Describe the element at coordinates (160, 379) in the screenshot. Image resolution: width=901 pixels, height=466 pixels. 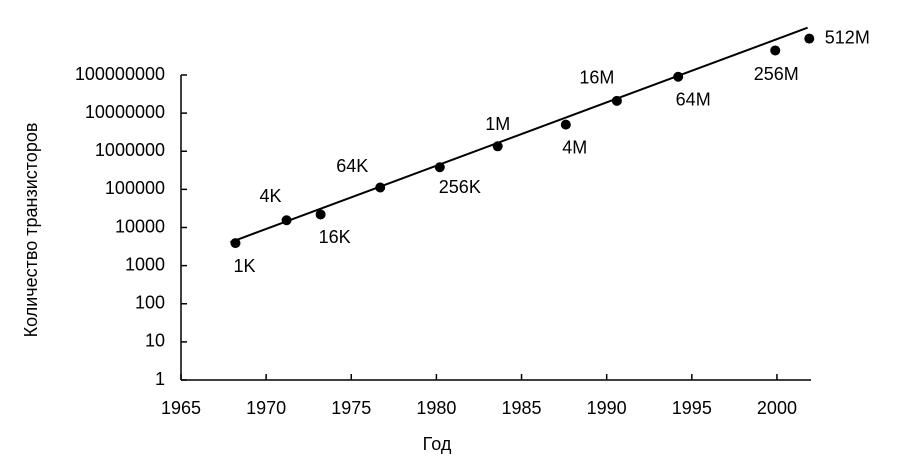
I see `y-tick-label: 1` at that location.